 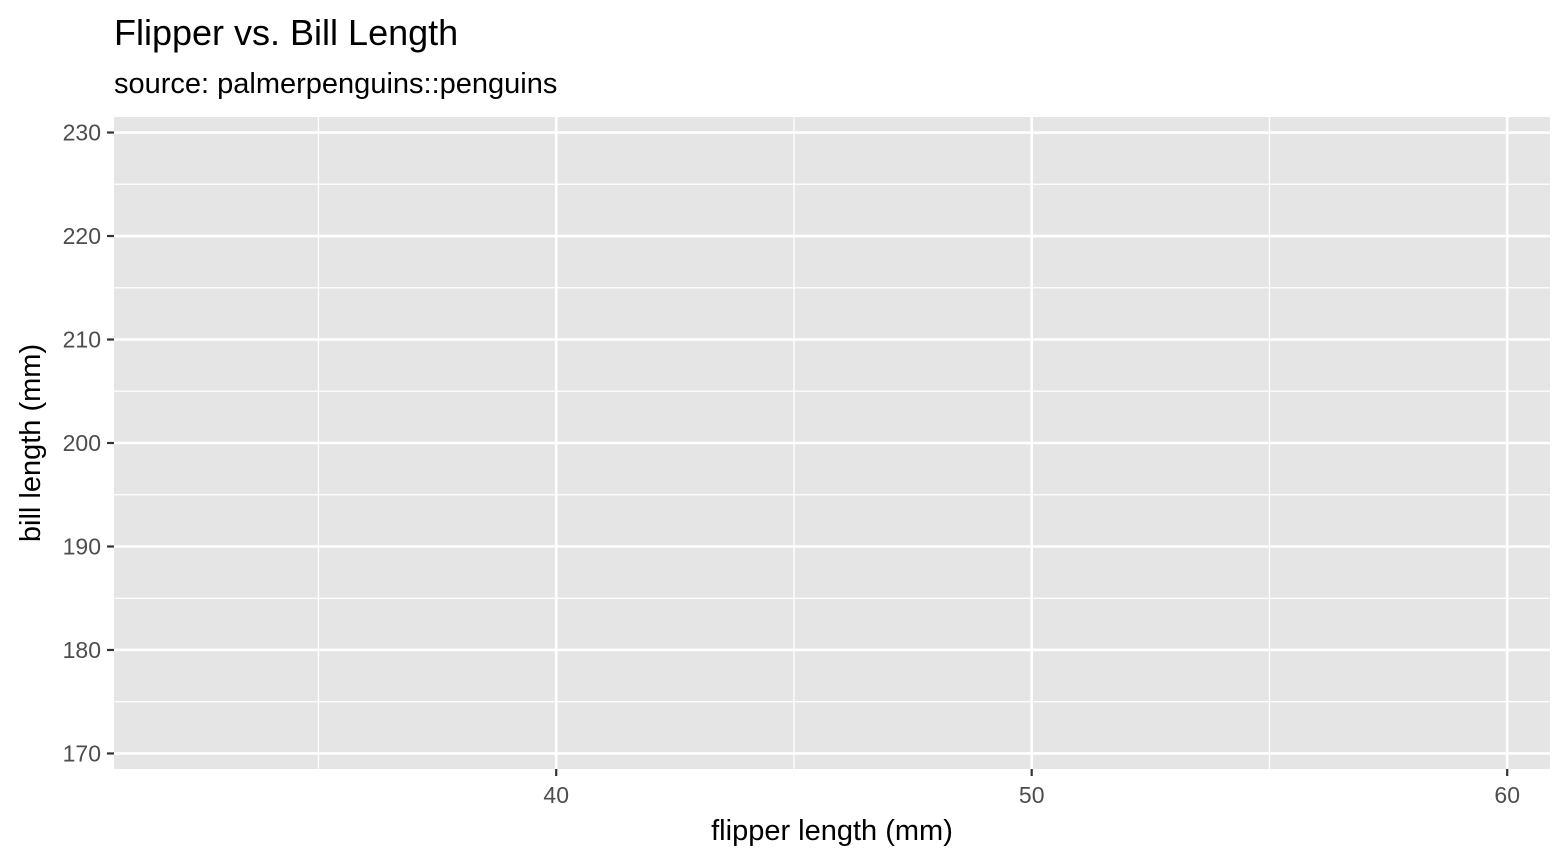 What do you see at coordinates (82, 546) in the screenshot?
I see `y-tick-label: 190` at bounding box center [82, 546].